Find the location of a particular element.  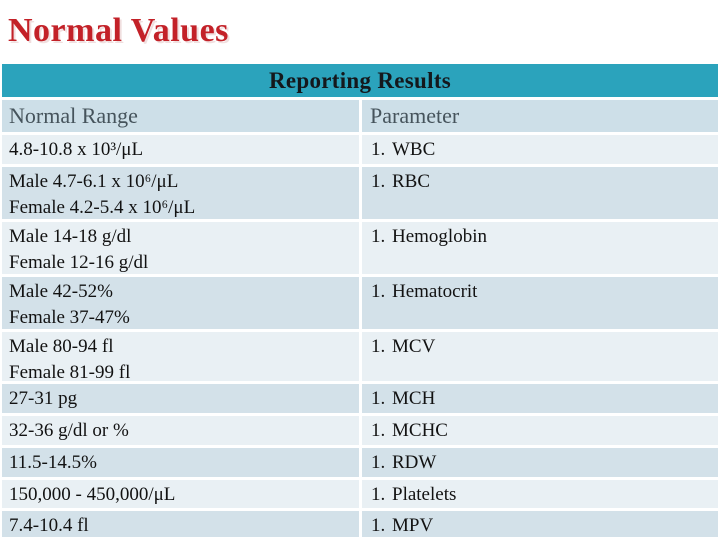

parameter-cell: 1. MCV is located at coordinates (540, 356).